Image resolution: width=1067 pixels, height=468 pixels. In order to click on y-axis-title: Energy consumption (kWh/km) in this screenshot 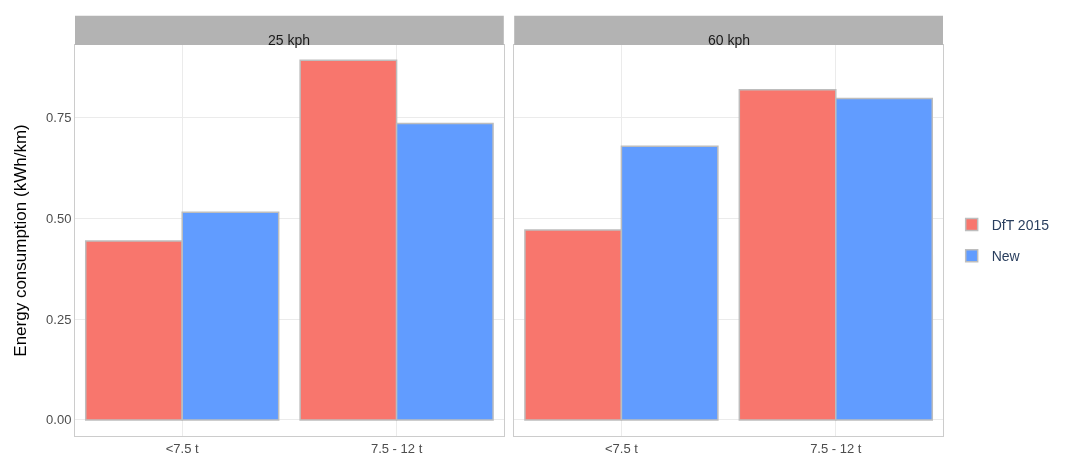, I will do `click(20, 240)`.